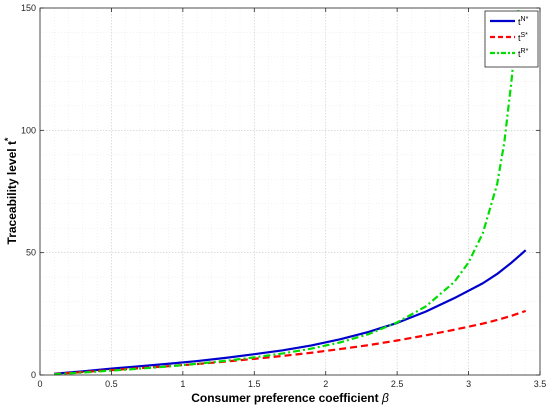 Image resolution: width=550 pixels, height=408 pixels. Describe the element at coordinates (290, 398) in the screenshot. I see `x-axis-label: Consumer preference coefficient β` at that location.